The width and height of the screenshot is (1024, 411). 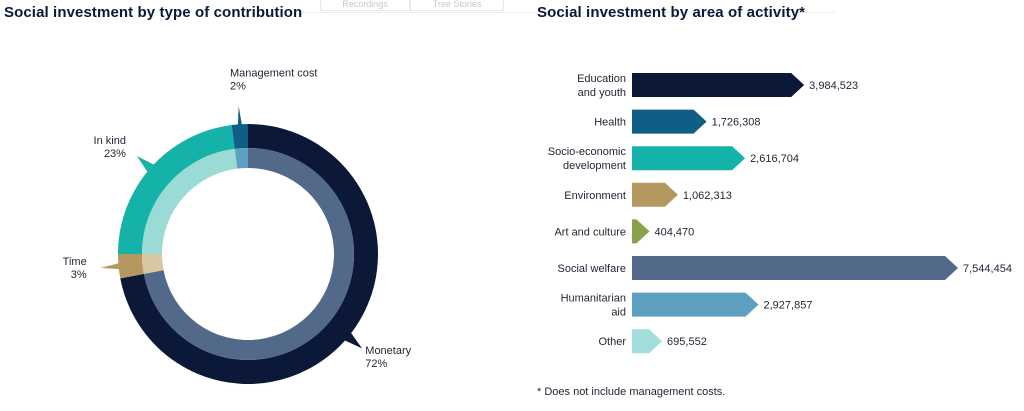 What do you see at coordinates (655, 194) in the screenshot?
I see `bar-environment` at bounding box center [655, 194].